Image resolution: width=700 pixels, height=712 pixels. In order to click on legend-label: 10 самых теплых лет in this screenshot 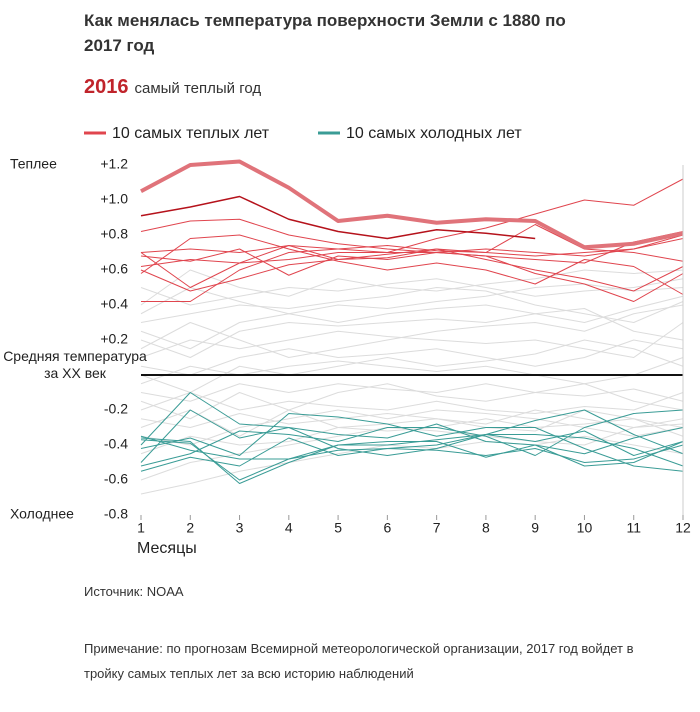, I will do `click(191, 133)`.